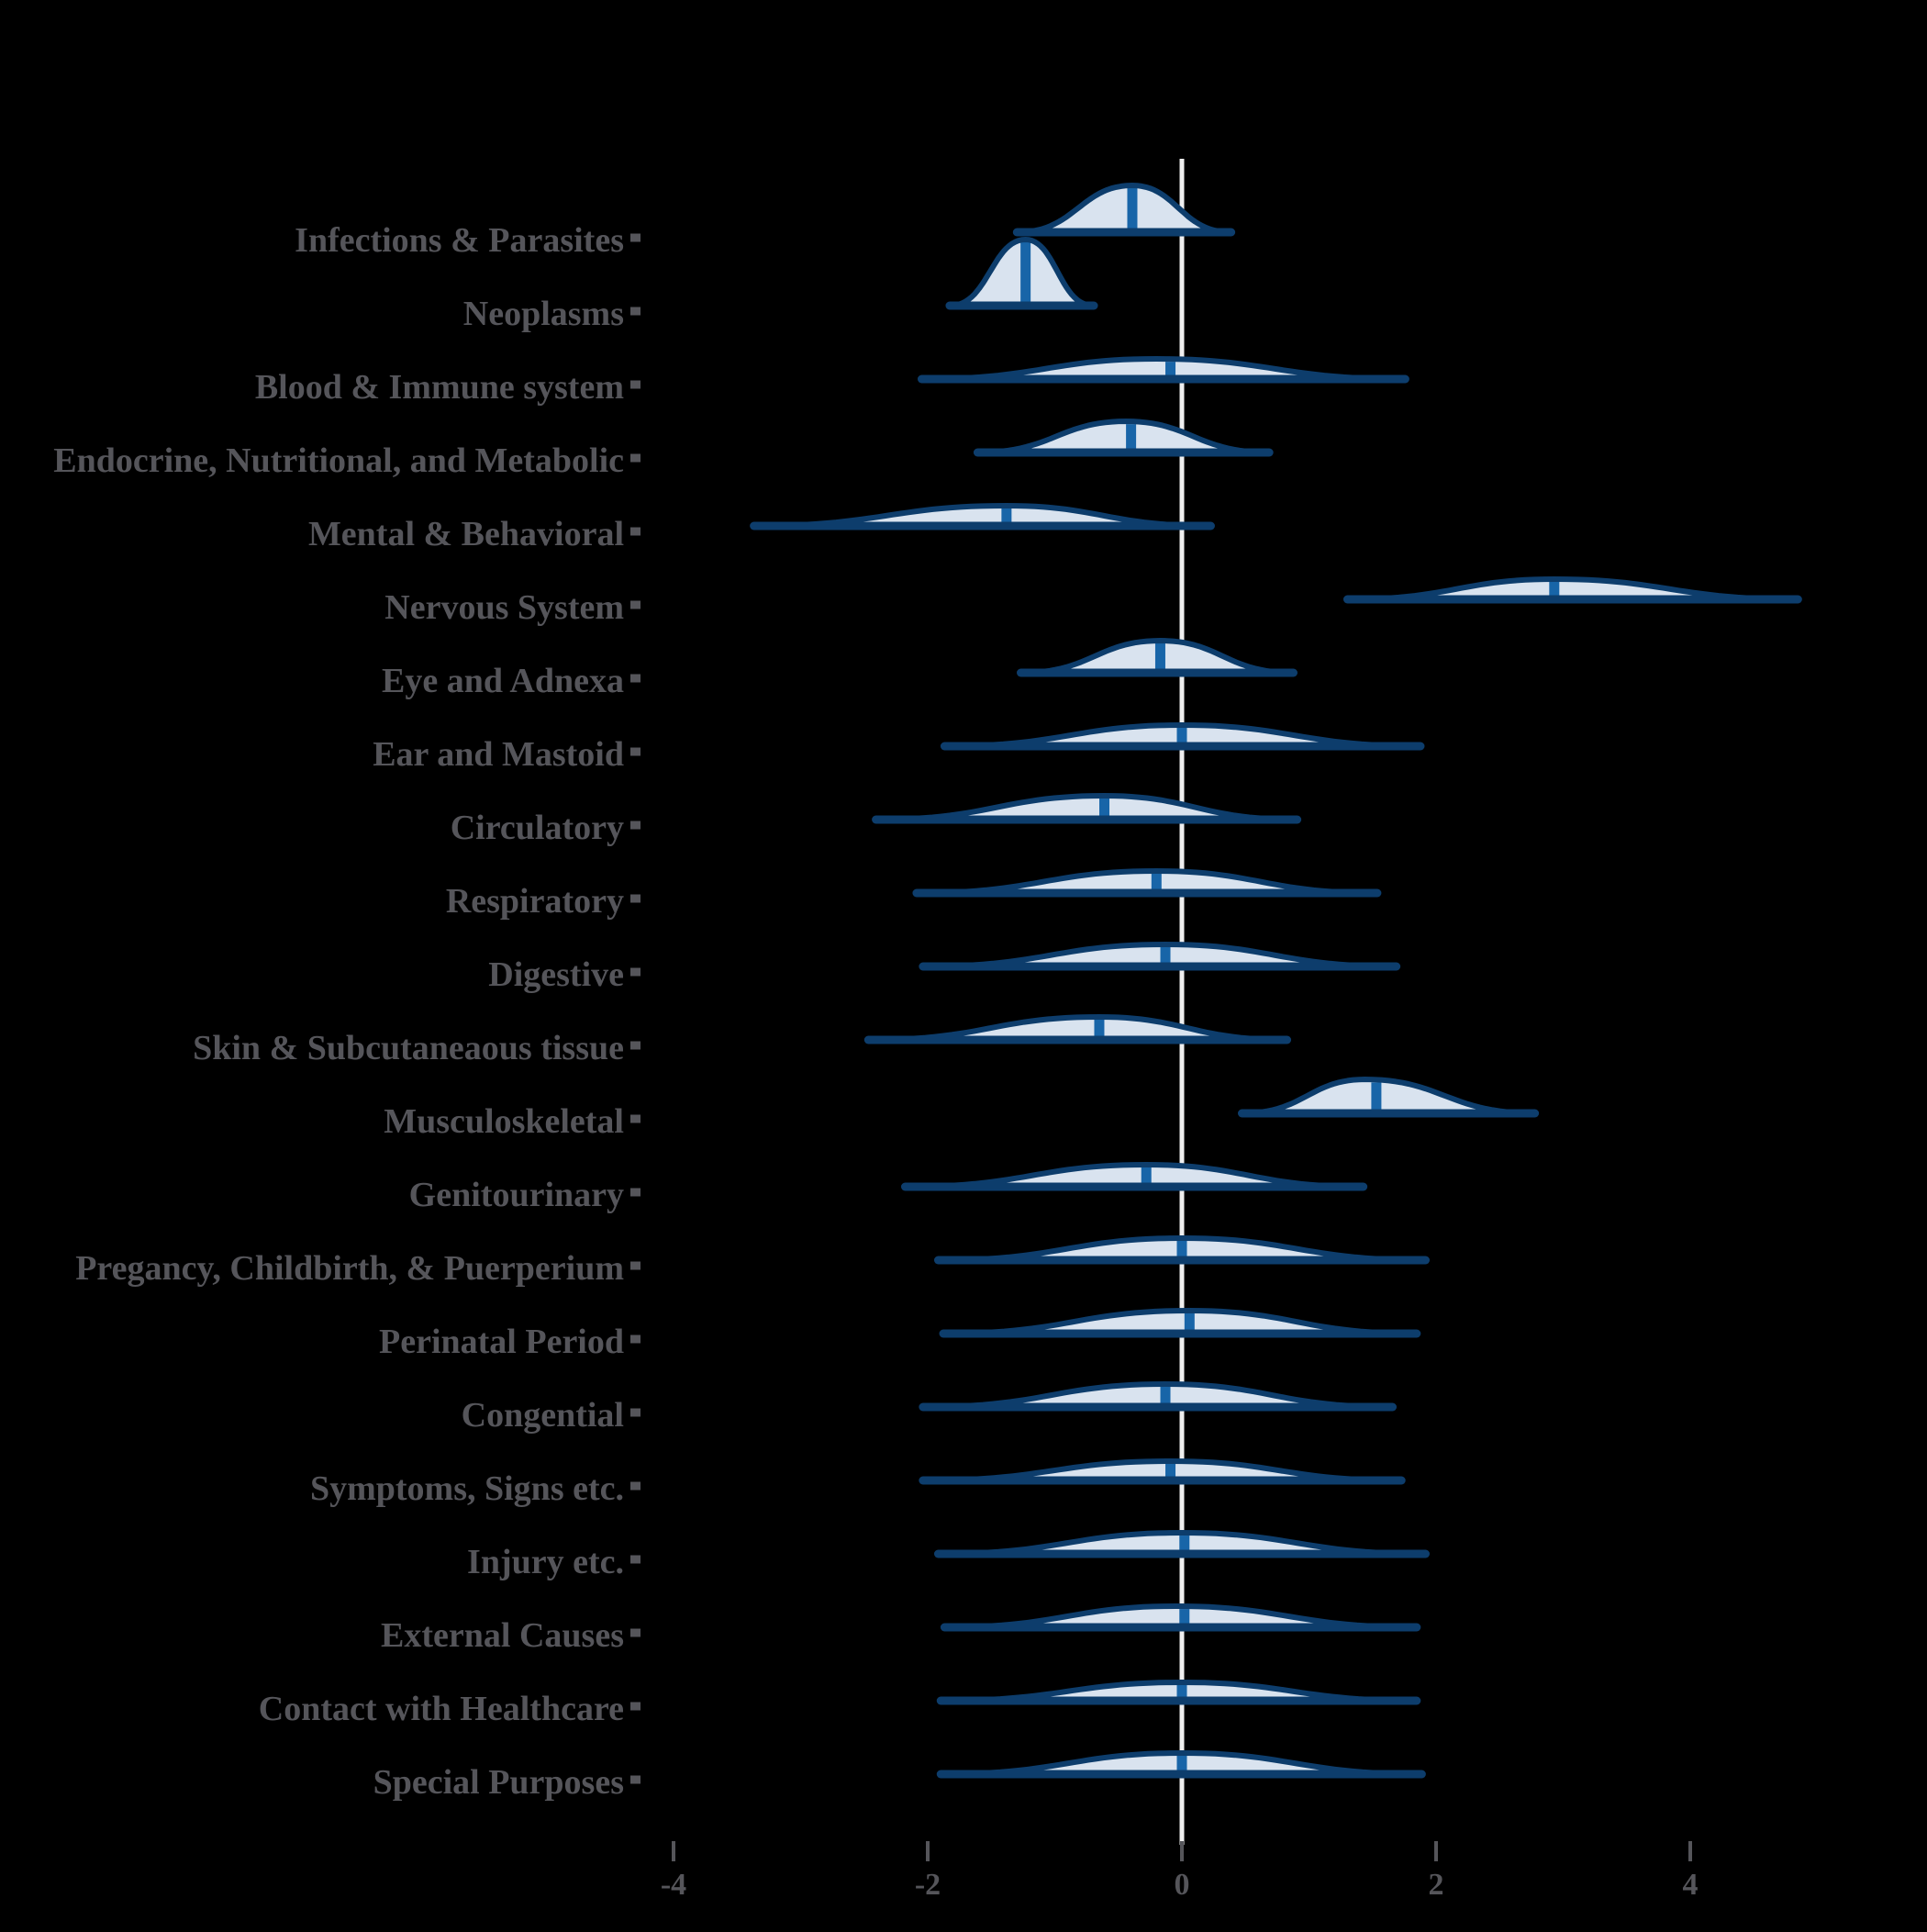 The height and width of the screenshot is (1932, 1927). I want to click on category-label: Respiratory, so click(535, 901).